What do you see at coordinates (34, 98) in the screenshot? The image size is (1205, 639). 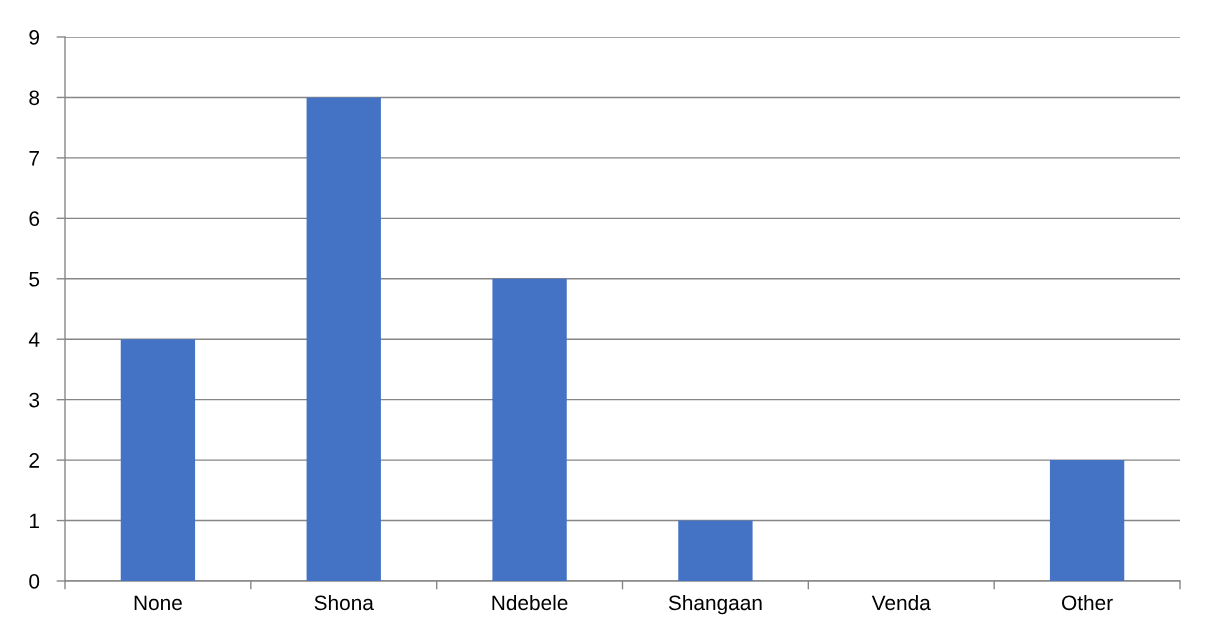 I see `y-tick-label: 8` at bounding box center [34, 98].